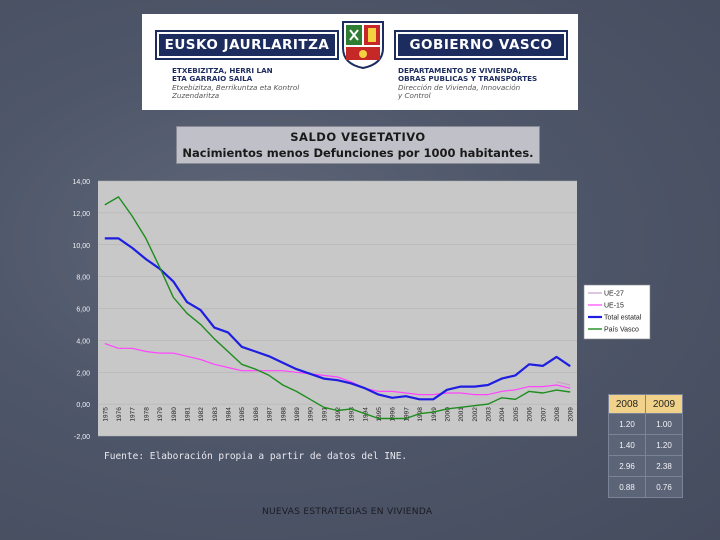 The height and width of the screenshot is (540, 720). What do you see at coordinates (133, 414) in the screenshot?
I see `x-tick-label: 1977` at bounding box center [133, 414].